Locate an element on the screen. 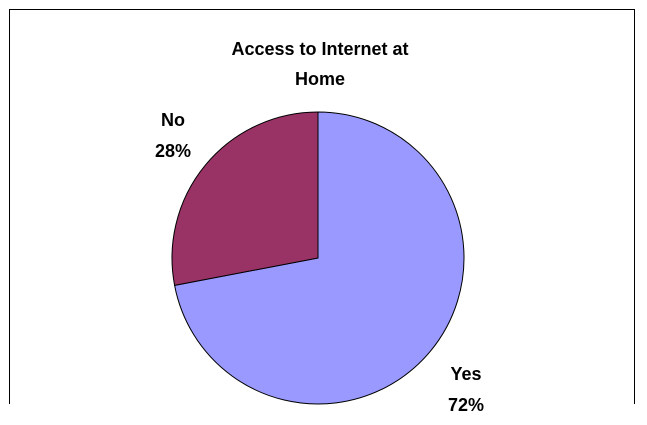 The height and width of the screenshot is (425, 647). chart-title-line-2: Home is located at coordinates (320, 79).